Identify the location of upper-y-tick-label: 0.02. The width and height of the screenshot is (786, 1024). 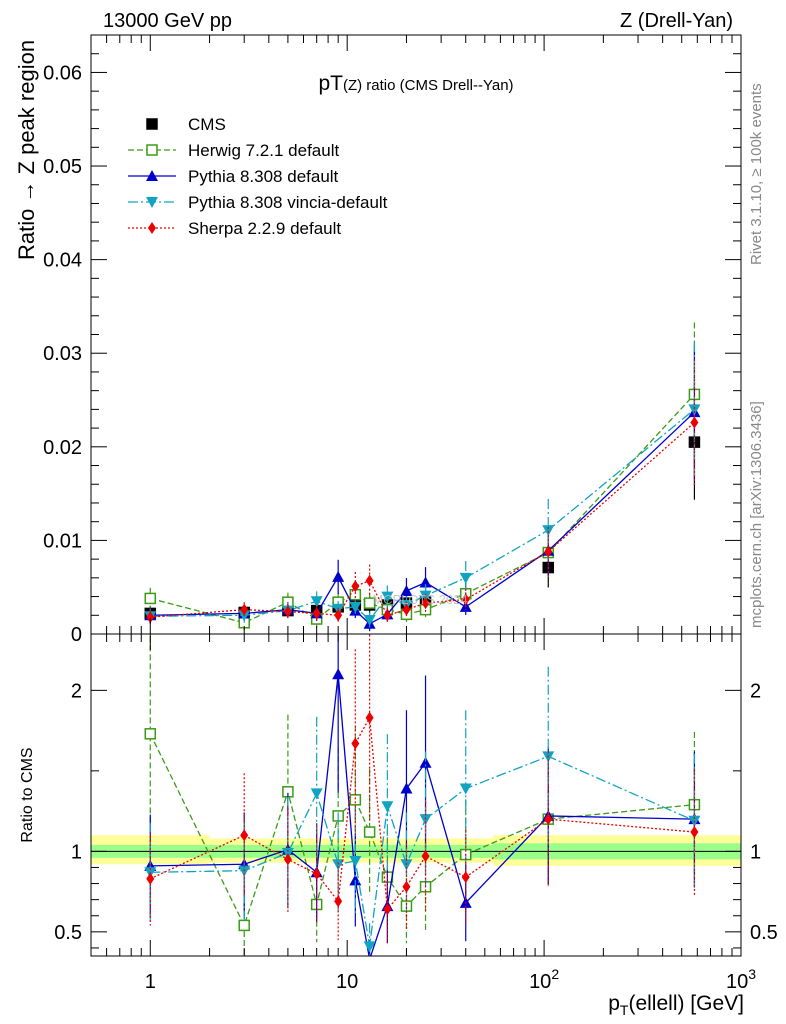
(62, 448).